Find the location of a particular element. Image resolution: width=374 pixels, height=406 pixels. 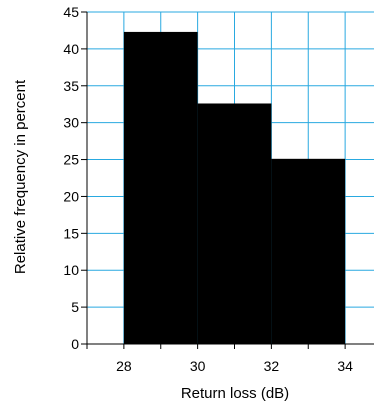

y-axis-ticks: 0 5 10 15 20 25 30 35 40 45 is located at coordinates (75, 178).